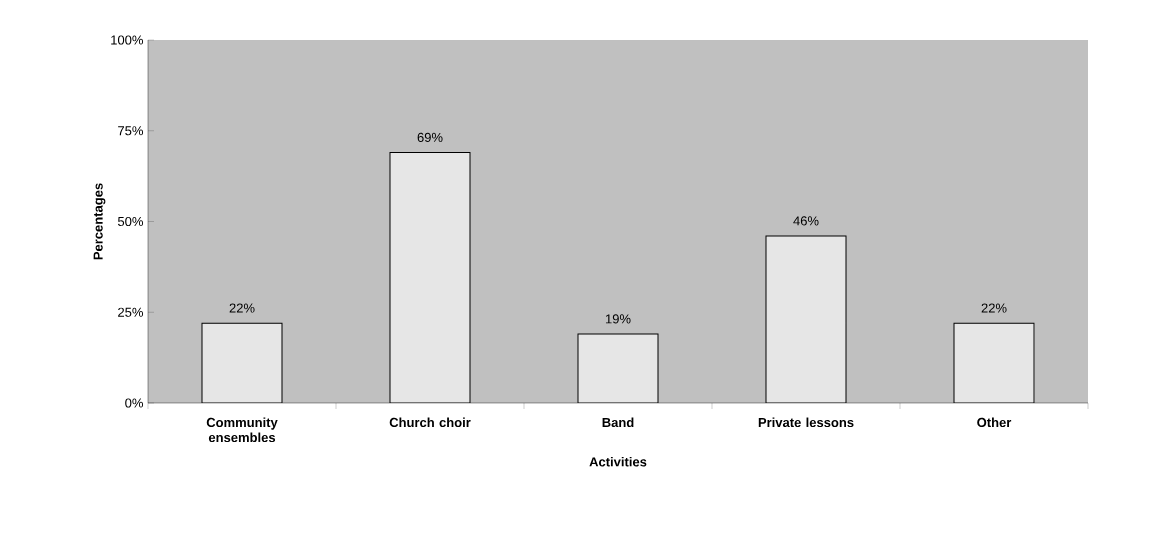 The image size is (1156, 546). Describe the element at coordinates (994, 422) in the screenshot. I see `x-tick-label: Other` at that location.